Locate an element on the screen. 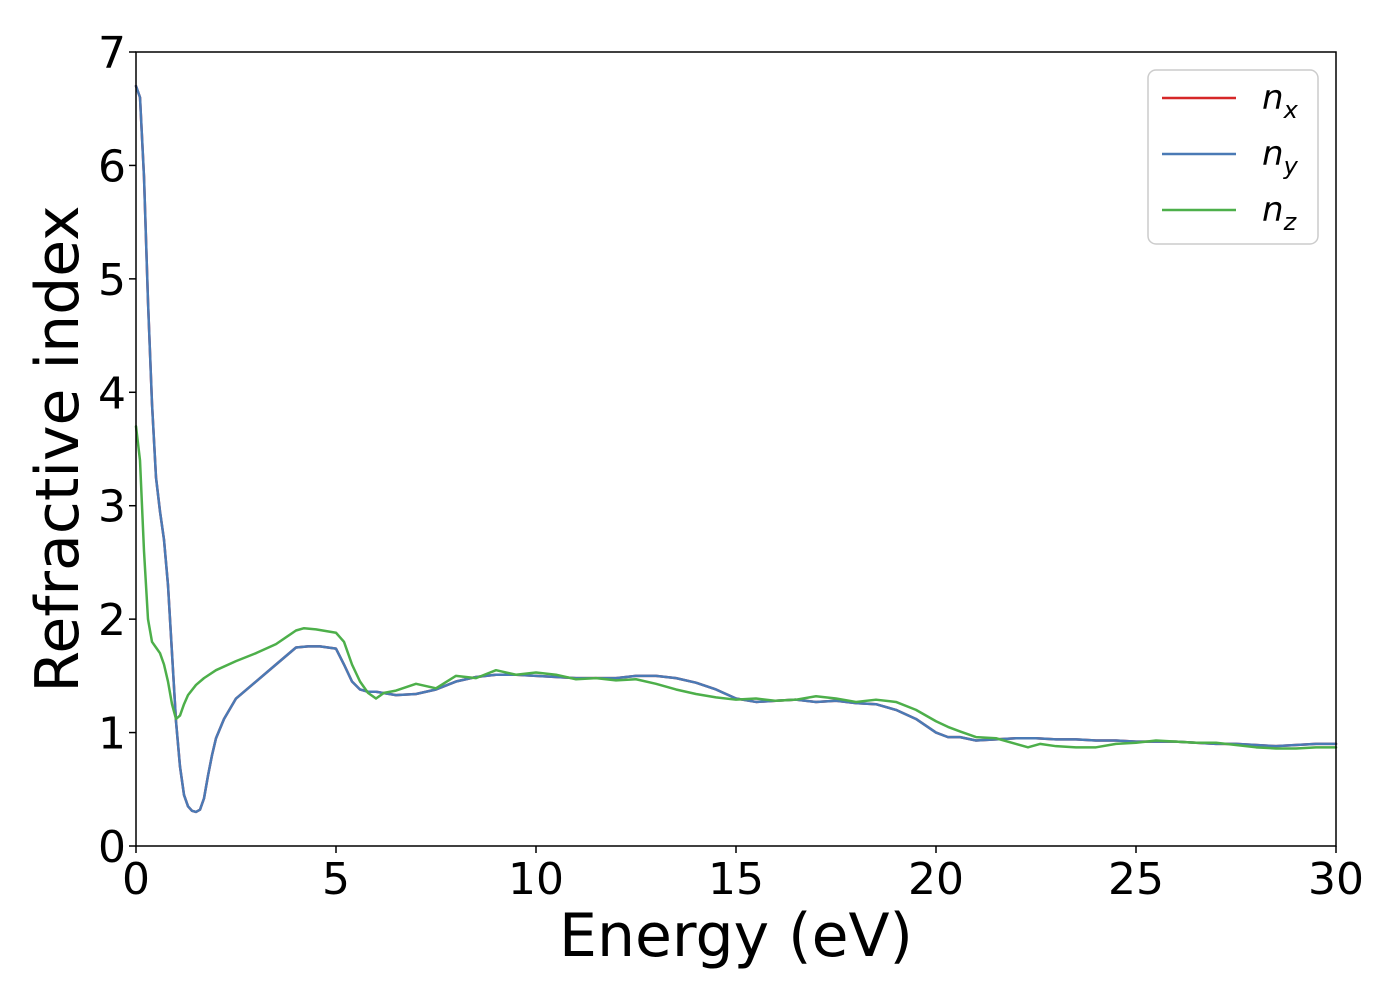  y-tick-label: 1 is located at coordinates (112, 734).